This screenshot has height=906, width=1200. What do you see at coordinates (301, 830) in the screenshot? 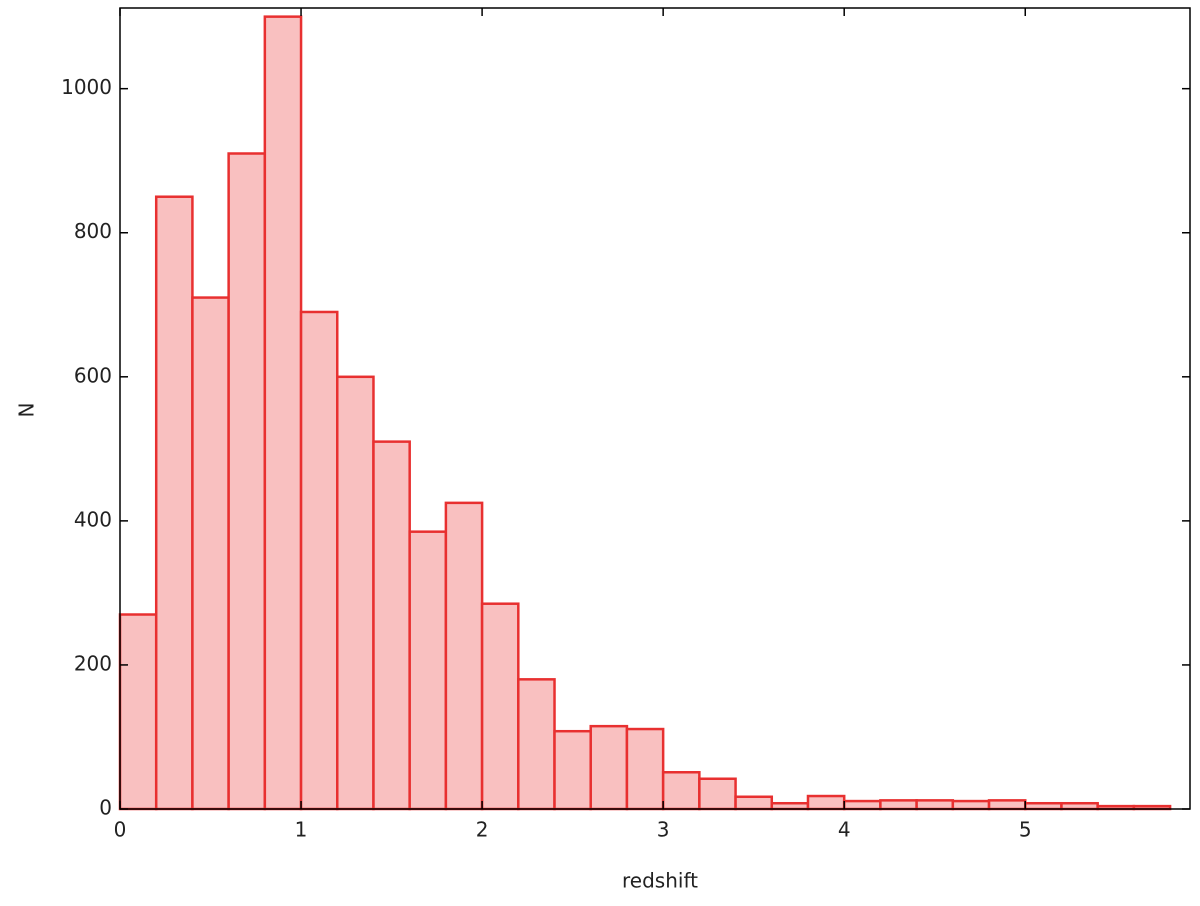
I see `x-tick-label: 1` at bounding box center [301, 830].